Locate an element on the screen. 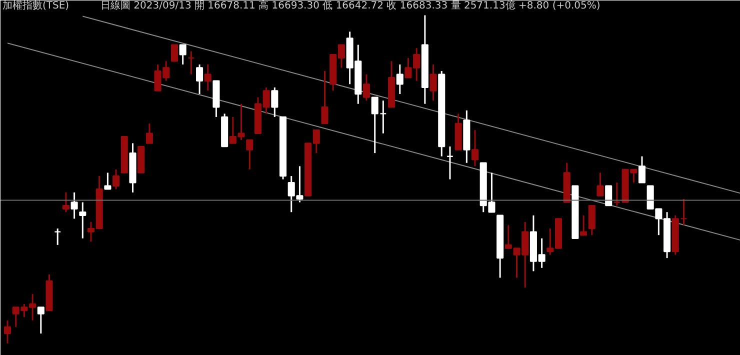 The image size is (740, 355). chart-title: 加權指數(TSE) is located at coordinates (36, 6).